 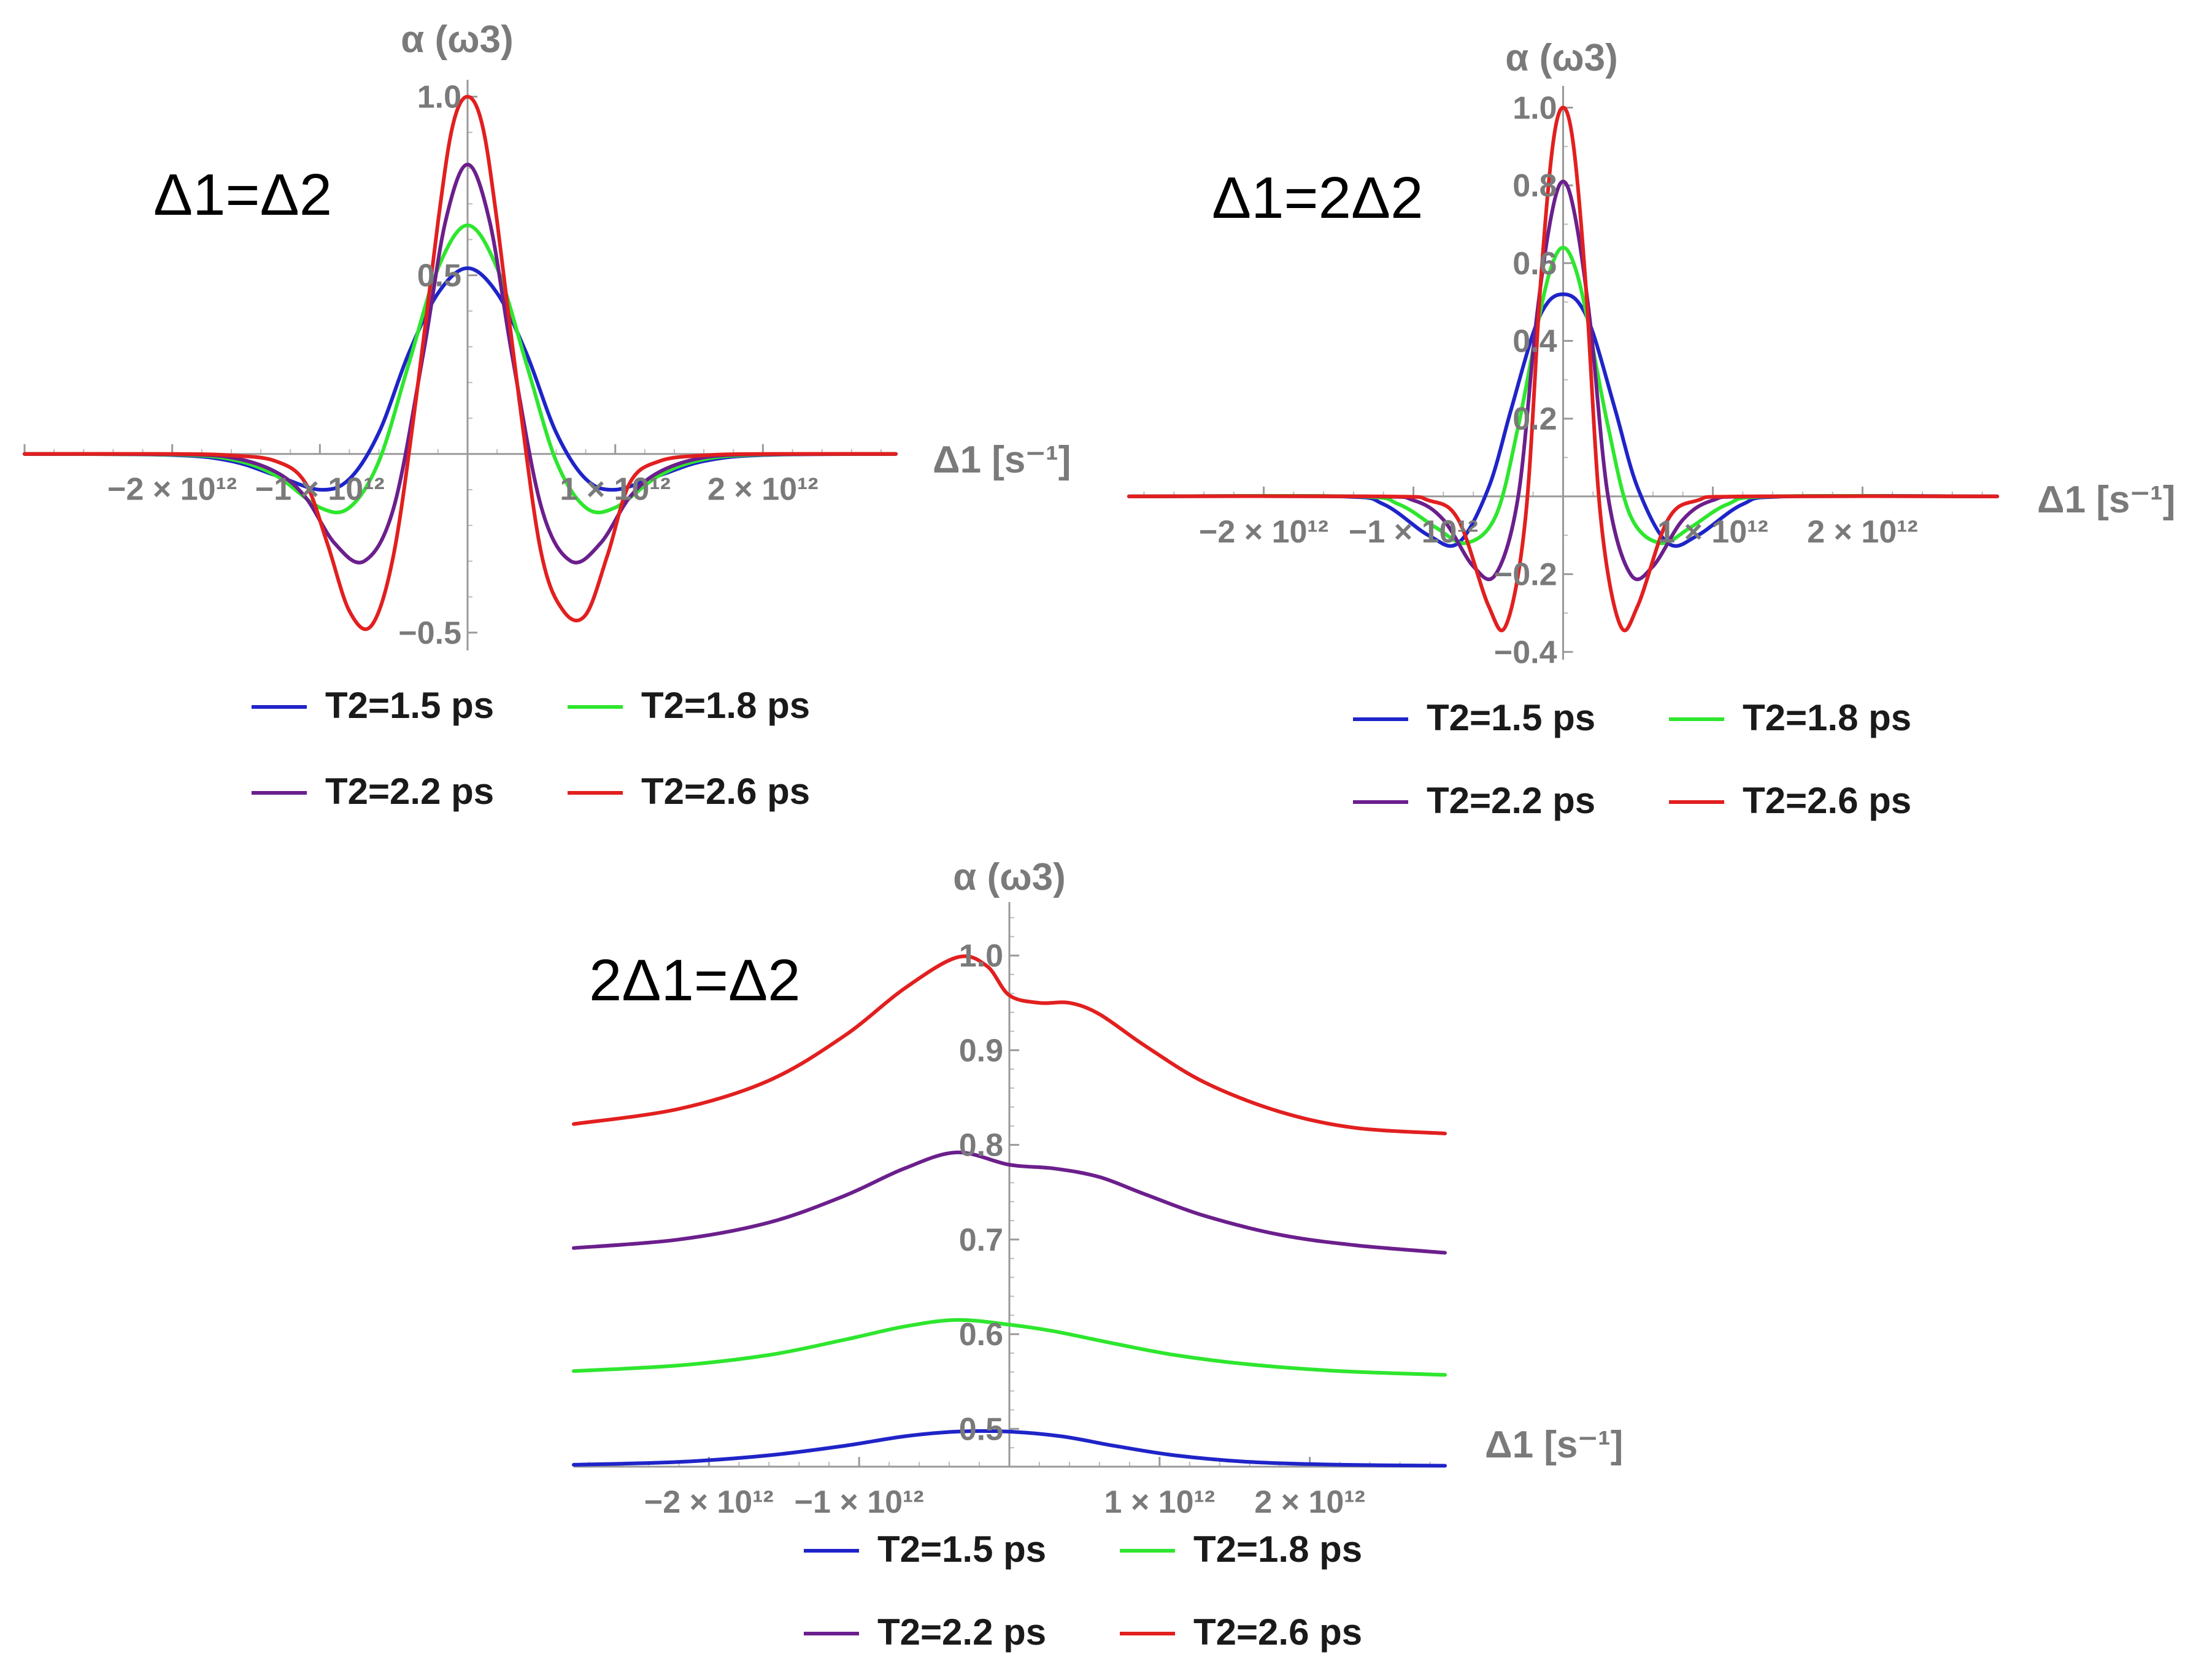 I want to click on y-tick-label: −0.5, so click(x=430, y=633).